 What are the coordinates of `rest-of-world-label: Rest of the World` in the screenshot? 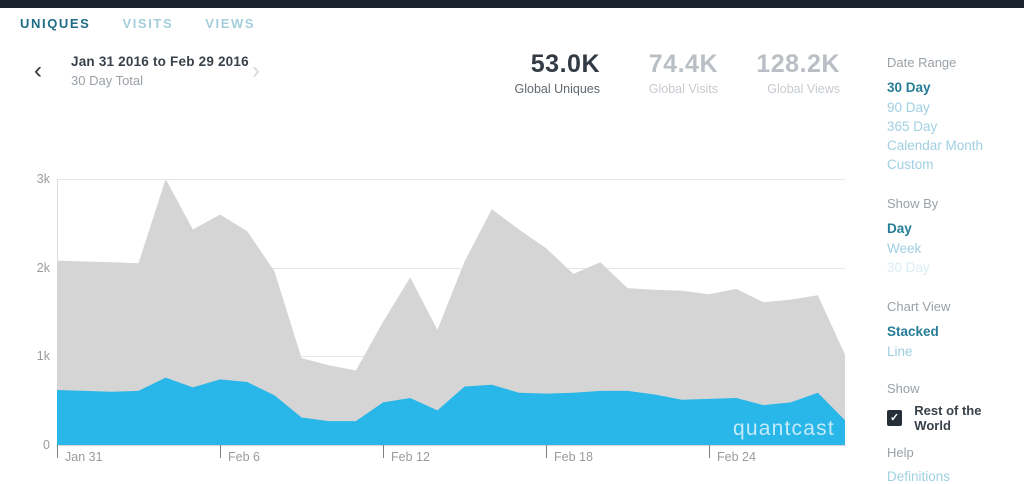 It's located at (948, 418).